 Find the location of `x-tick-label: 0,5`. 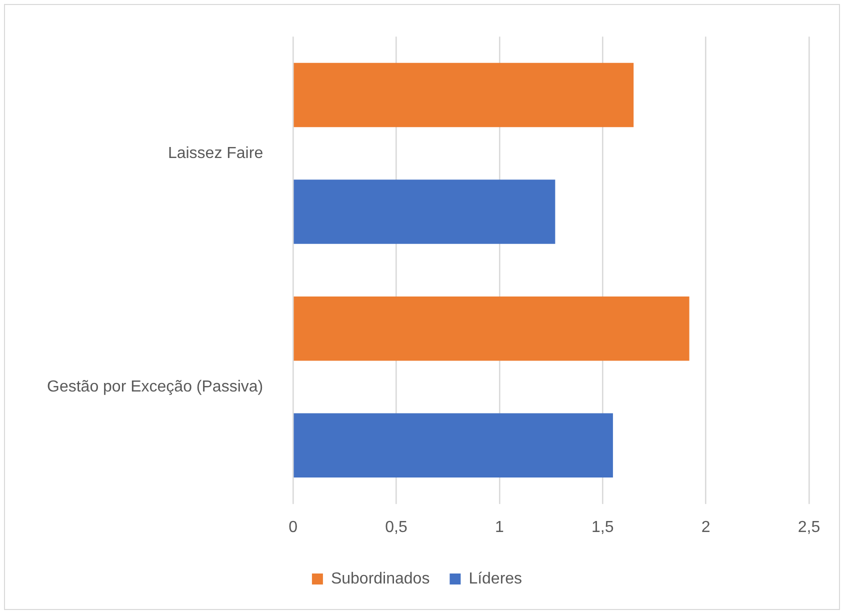

x-tick-label: 0,5 is located at coordinates (396, 527).